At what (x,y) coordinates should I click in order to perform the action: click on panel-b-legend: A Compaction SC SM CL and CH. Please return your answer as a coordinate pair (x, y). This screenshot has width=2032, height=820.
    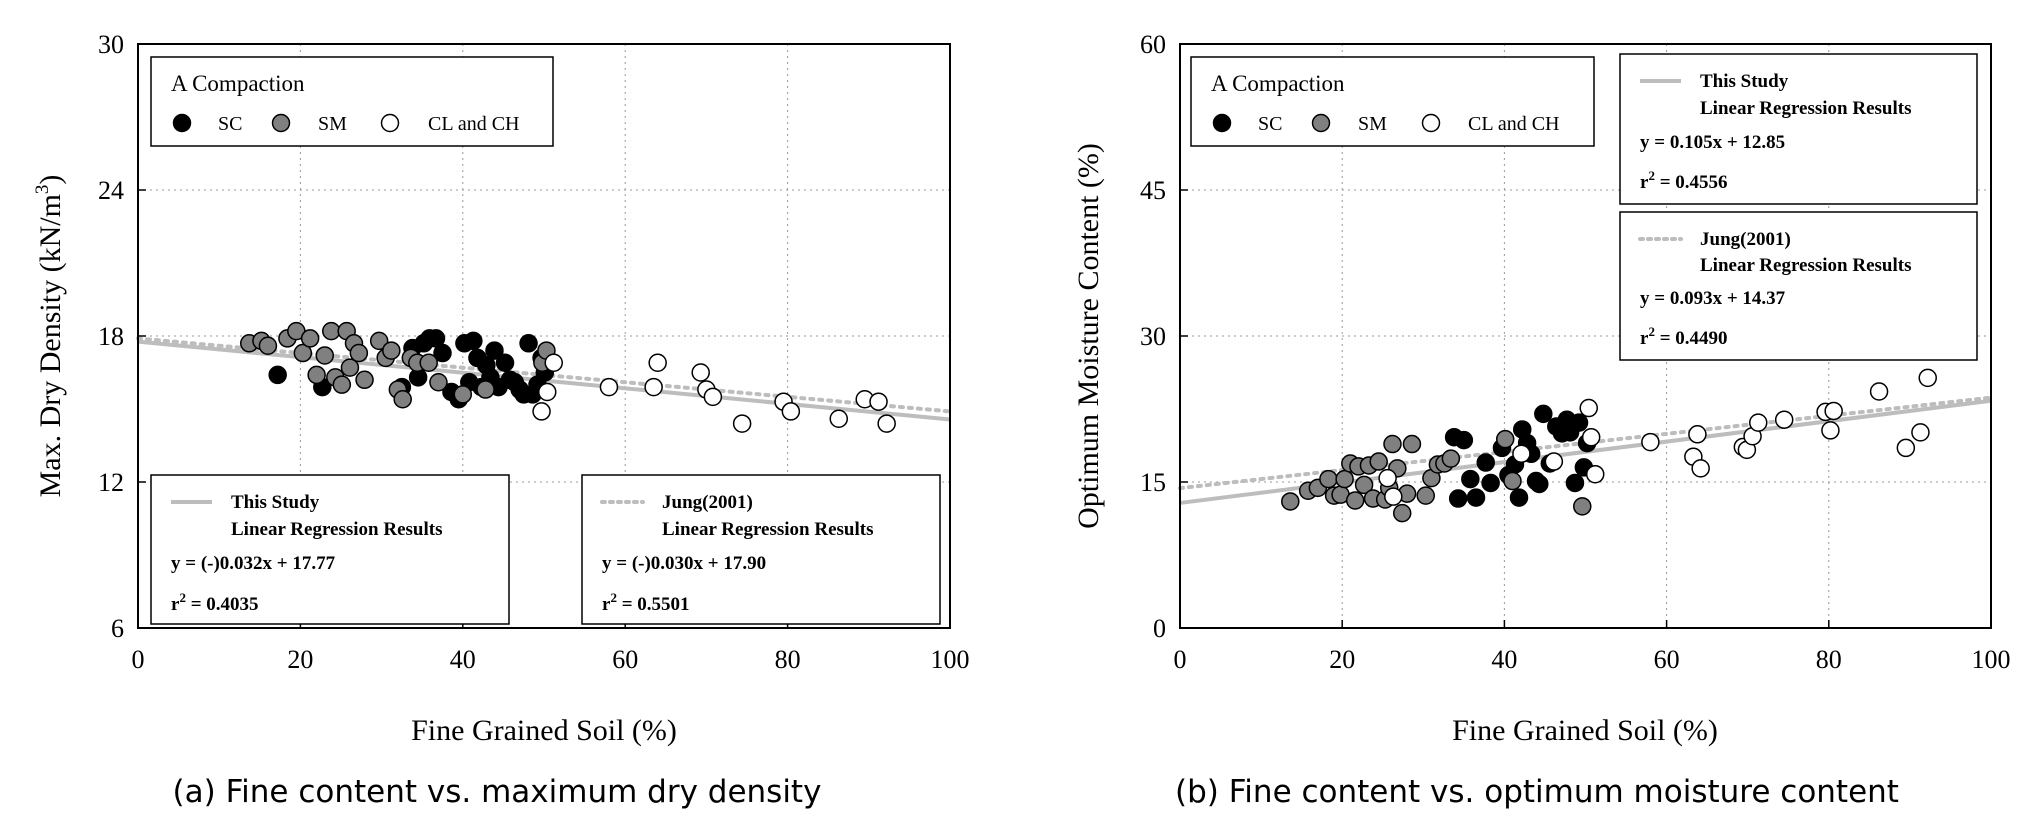
    Looking at the image, I should click on (1392, 101).